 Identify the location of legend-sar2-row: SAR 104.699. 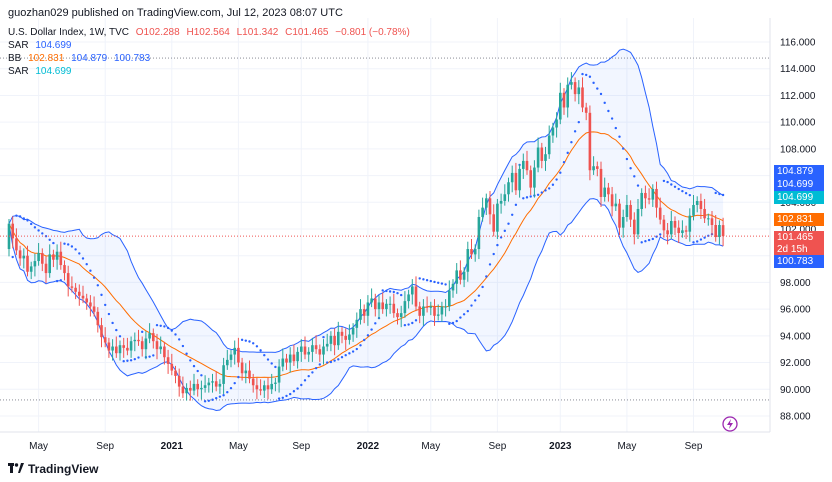
(42, 72).